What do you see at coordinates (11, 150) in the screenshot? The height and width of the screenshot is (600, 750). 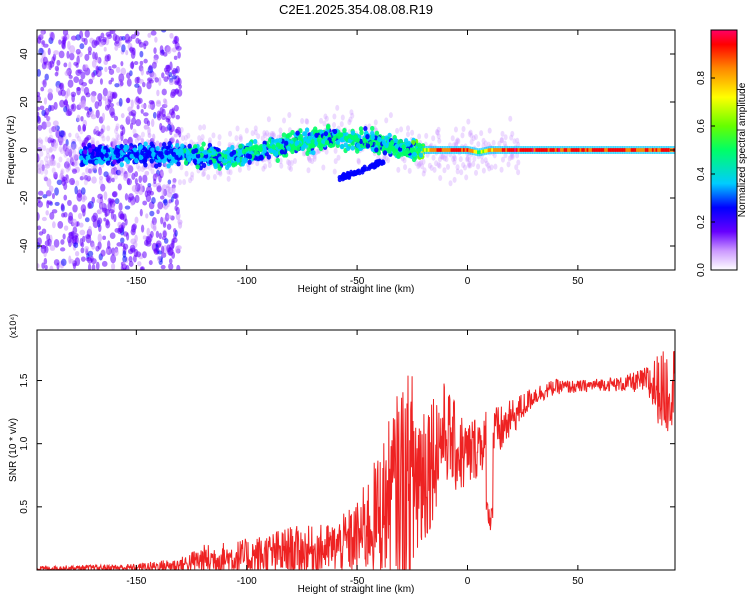 I see `spectrogram-y-axis-label: Frequency (Hz)` at bounding box center [11, 150].